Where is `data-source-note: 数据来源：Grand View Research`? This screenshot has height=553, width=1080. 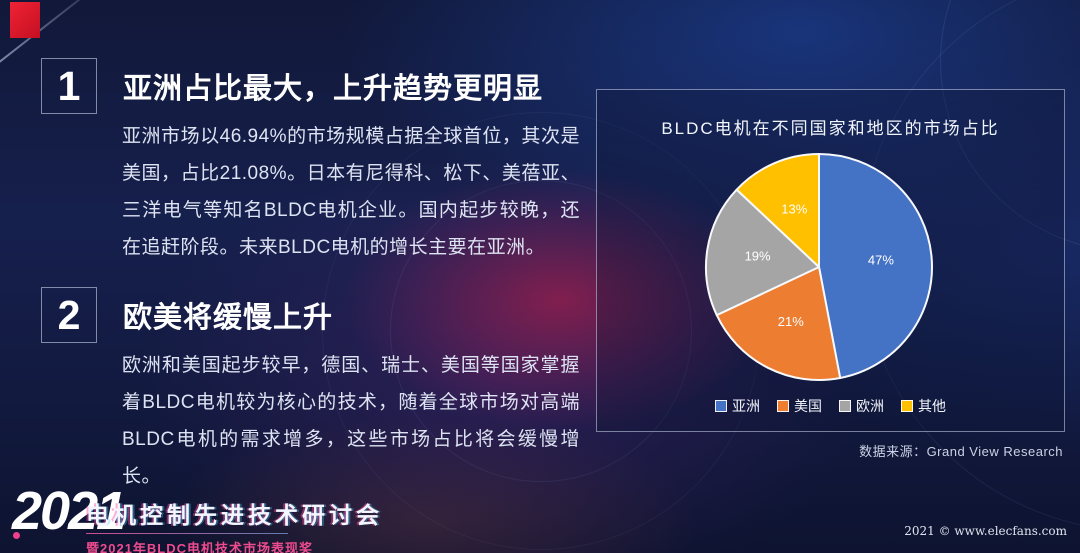
data-source-note: 数据来源：Grand View Research is located at coordinates (961, 451).